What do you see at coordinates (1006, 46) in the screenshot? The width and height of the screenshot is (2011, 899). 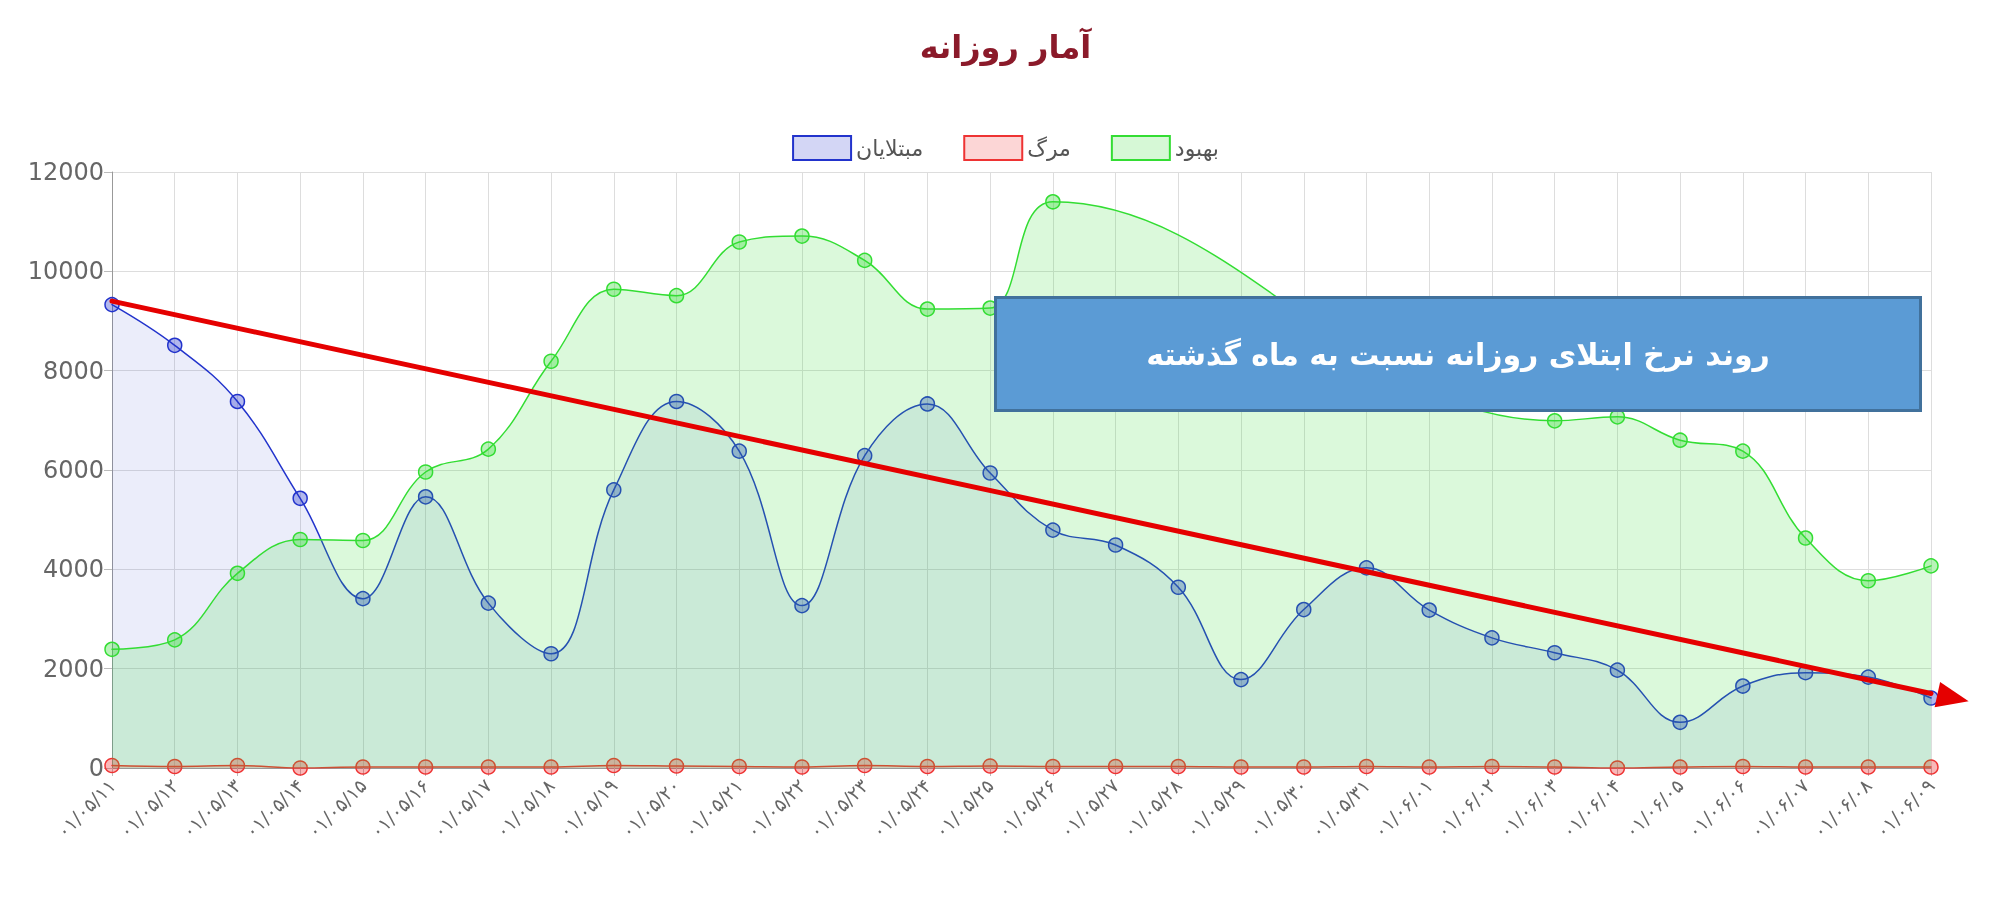 I see `chart-title: آمار روزانه` at bounding box center [1006, 46].